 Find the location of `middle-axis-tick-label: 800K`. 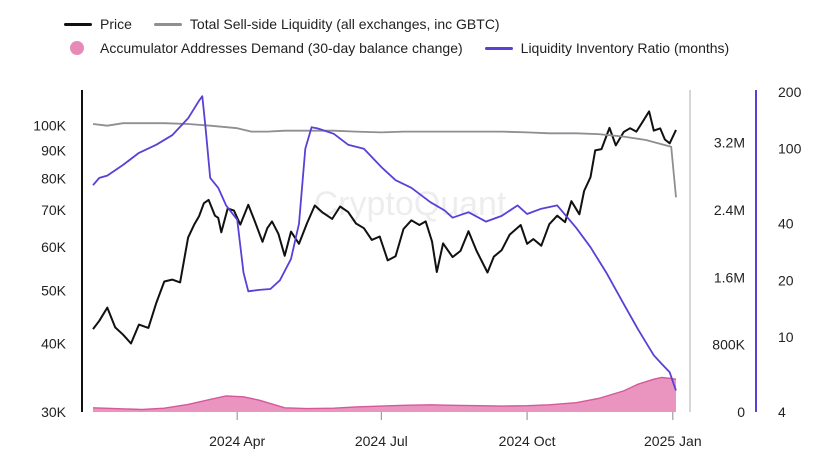

middle-axis-tick-label: 800K is located at coordinates (728, 345).